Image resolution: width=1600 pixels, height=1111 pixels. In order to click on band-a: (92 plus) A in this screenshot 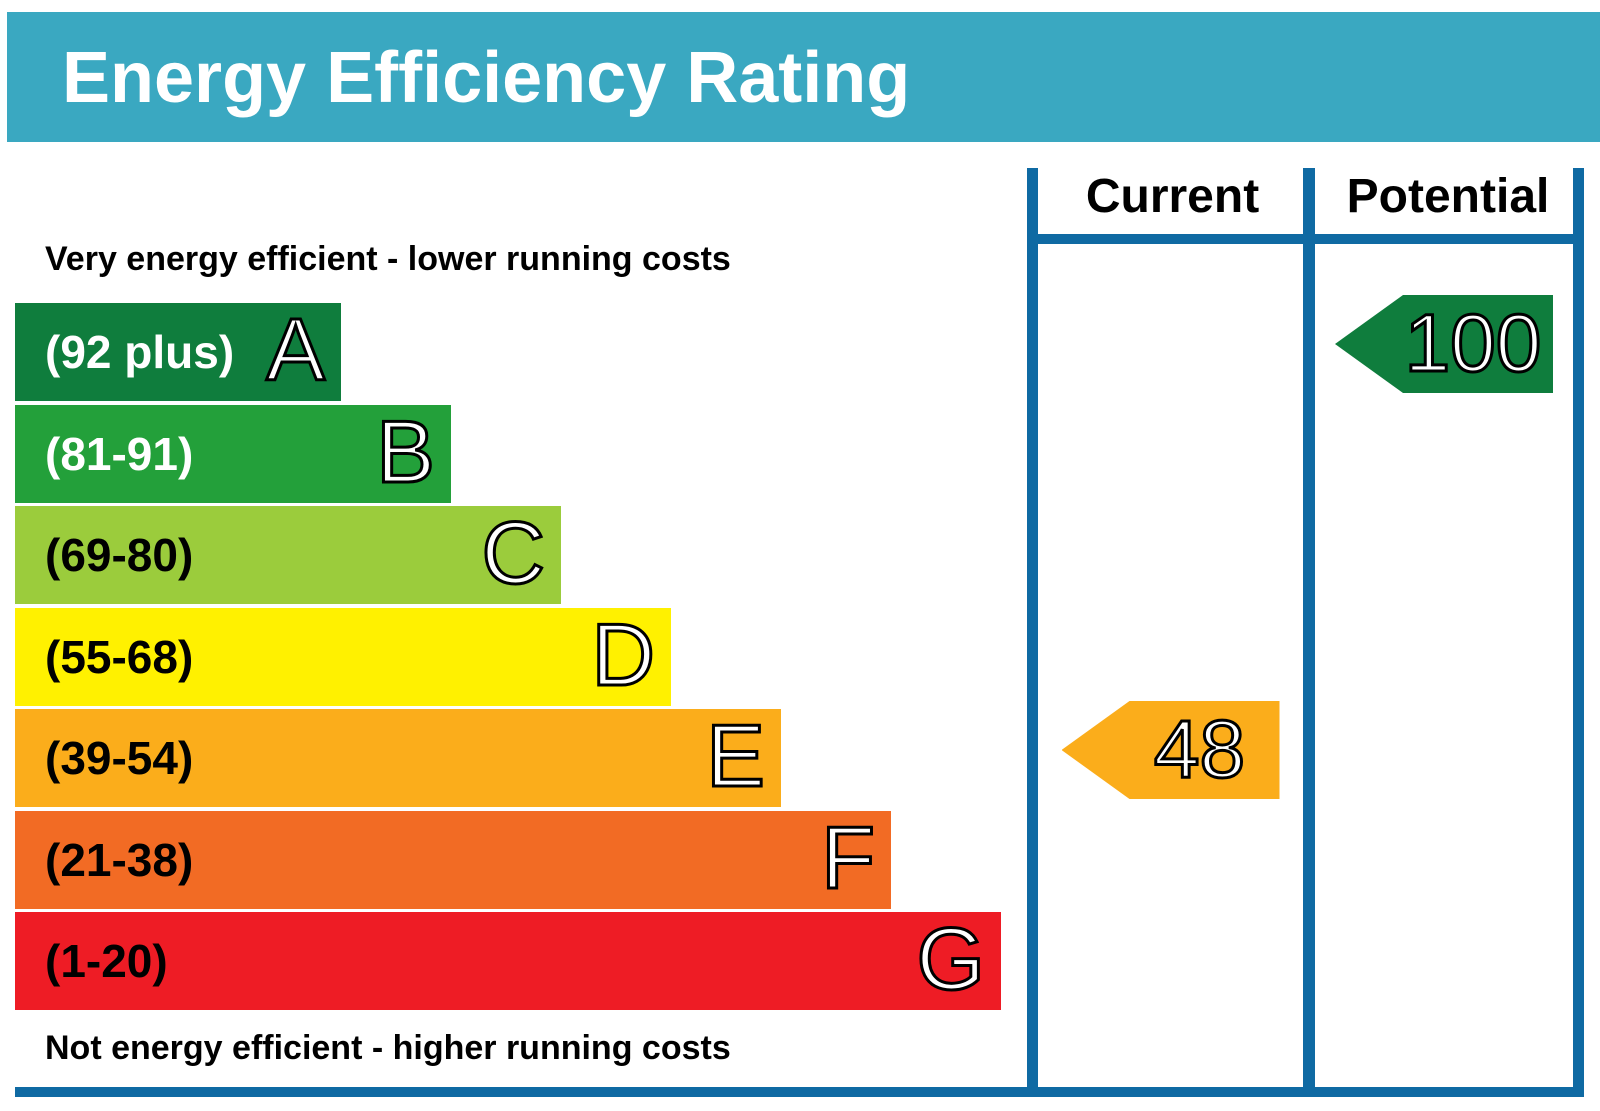, I will do `click(178, 350)`.